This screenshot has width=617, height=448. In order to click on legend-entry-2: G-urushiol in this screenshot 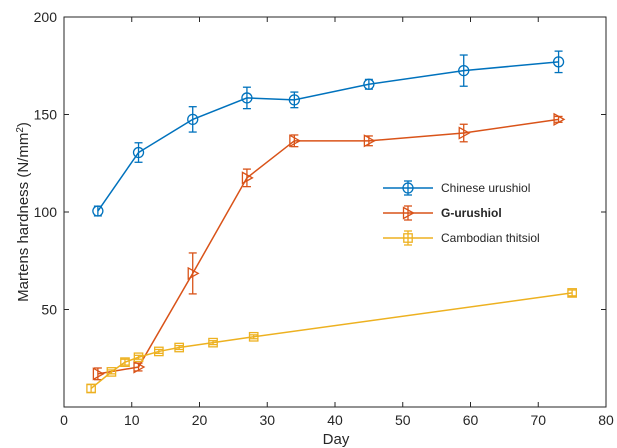, I will do `click(442, 213)`.